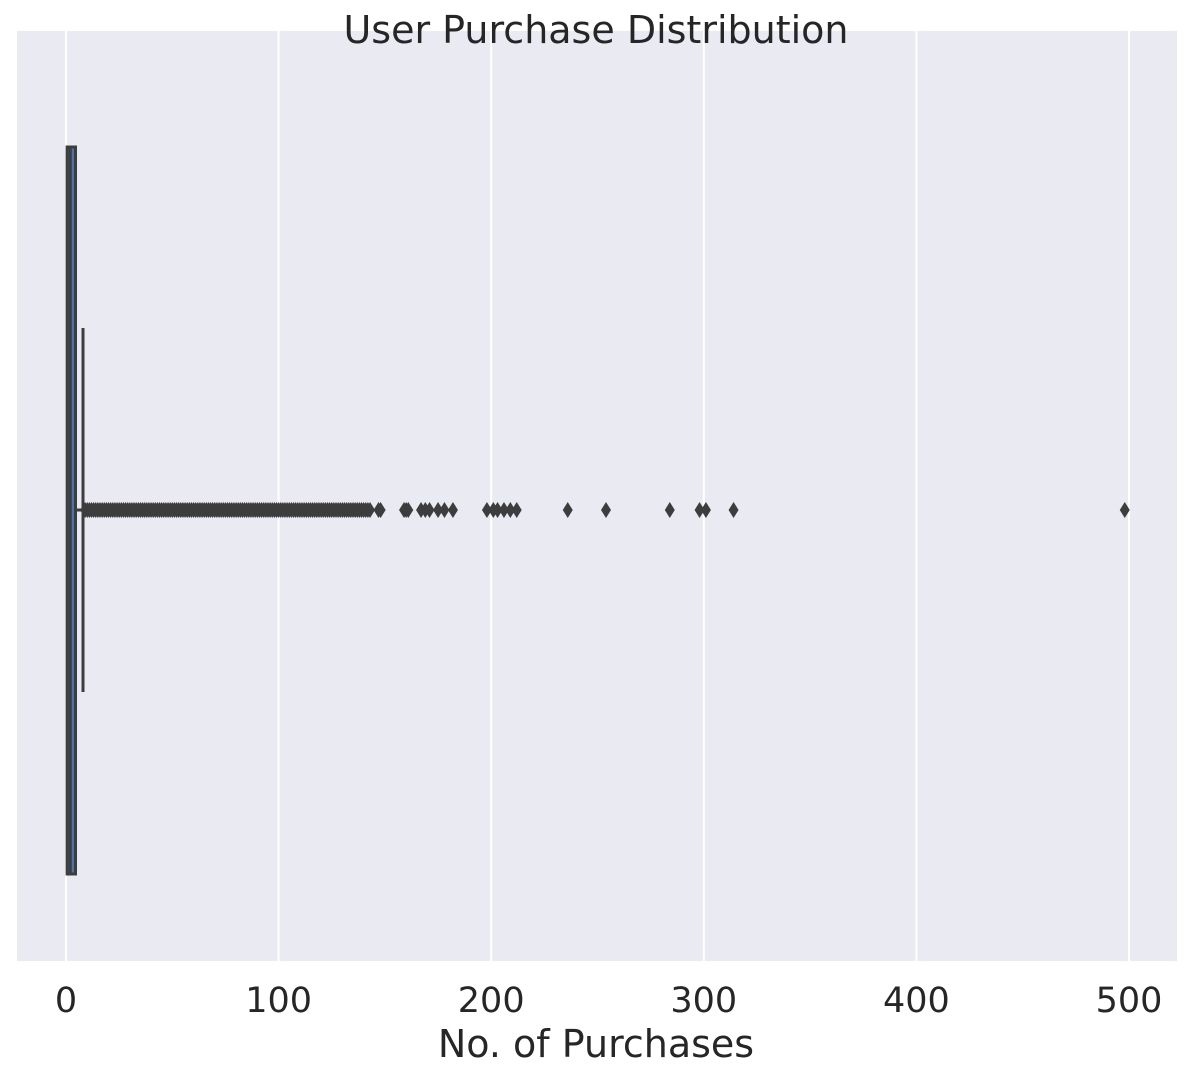 The image size is (1192, 1082). I want to click on x-axis-label: No. of Purchases, so click(596, 1044).